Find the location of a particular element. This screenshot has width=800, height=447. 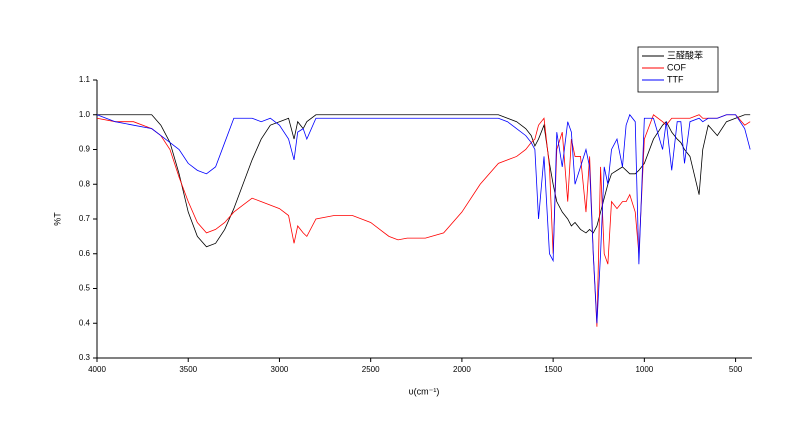

y-tick-label: 0.9 is located at coordinates (85, 149).